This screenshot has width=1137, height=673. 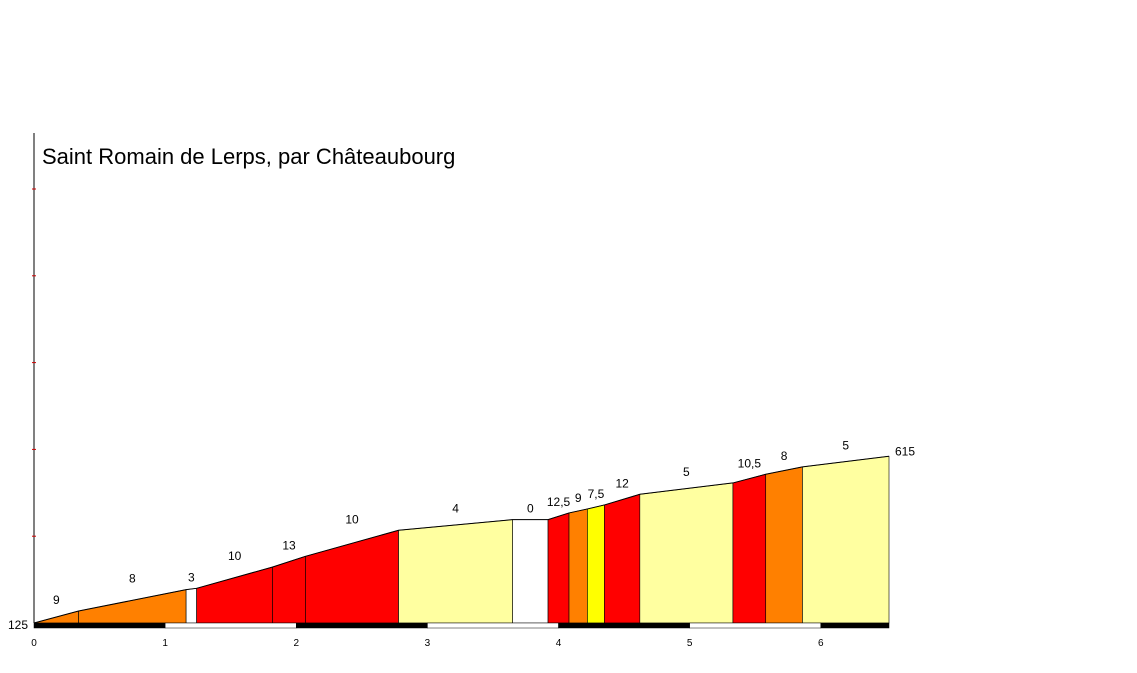 I want to click on gradient-label: 4, so click(x=455, y=509).